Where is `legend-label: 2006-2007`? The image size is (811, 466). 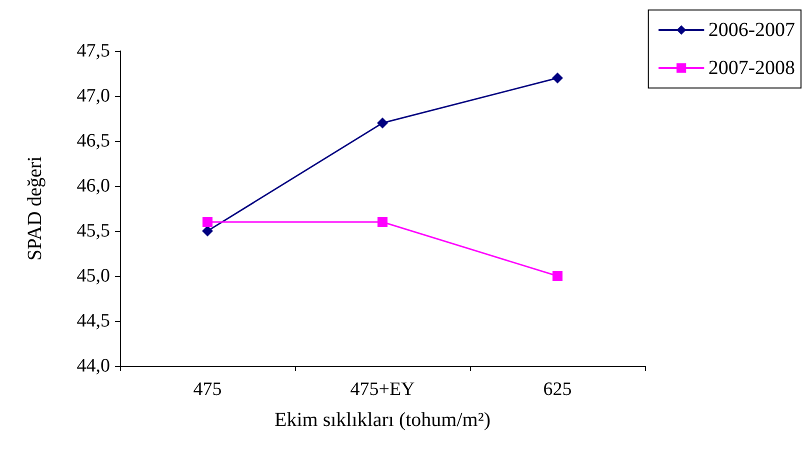
legend-label: 2006-2007 is located at coordinates (752, 30).